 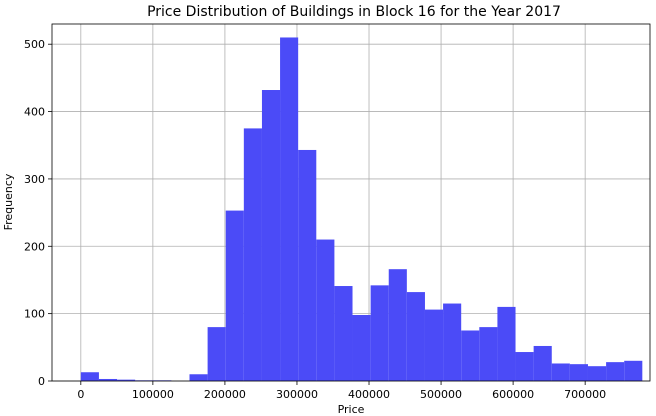 What do you see at coordinates (34, 112) in the screenshot?
I see `y-tick-label: 400` at bounding box center [34, 112].